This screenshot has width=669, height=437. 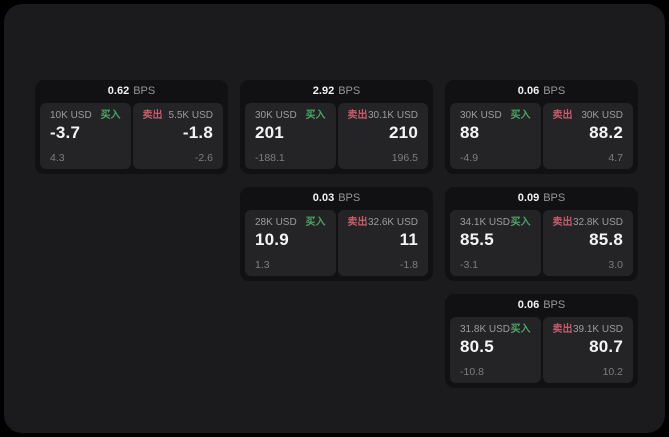 What do you see at coordinates (270, 157) in the screenshot?
I see `buy-delta: -188.1` at bounding box center [270, 157].